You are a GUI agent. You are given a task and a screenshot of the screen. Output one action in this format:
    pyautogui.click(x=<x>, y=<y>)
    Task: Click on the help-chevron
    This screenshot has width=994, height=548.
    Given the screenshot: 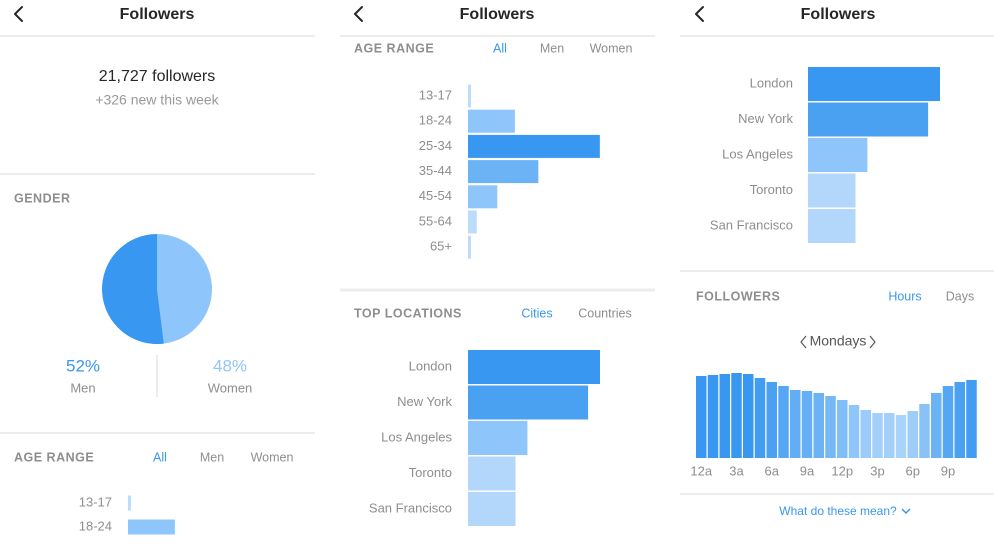 What is the action you would take?
    pyautogui.click(x=906, y=511)
    